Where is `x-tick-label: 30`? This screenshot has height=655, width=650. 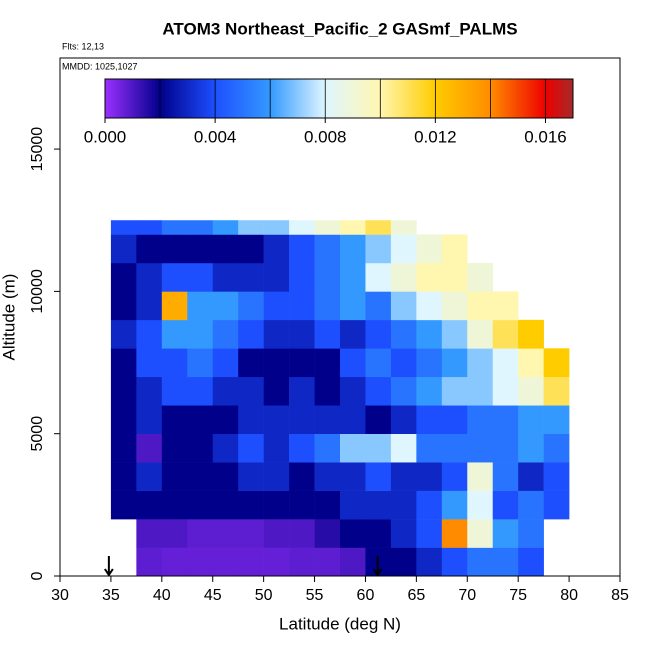 x-tick-label: 30 is located at coordinates (60, 595).